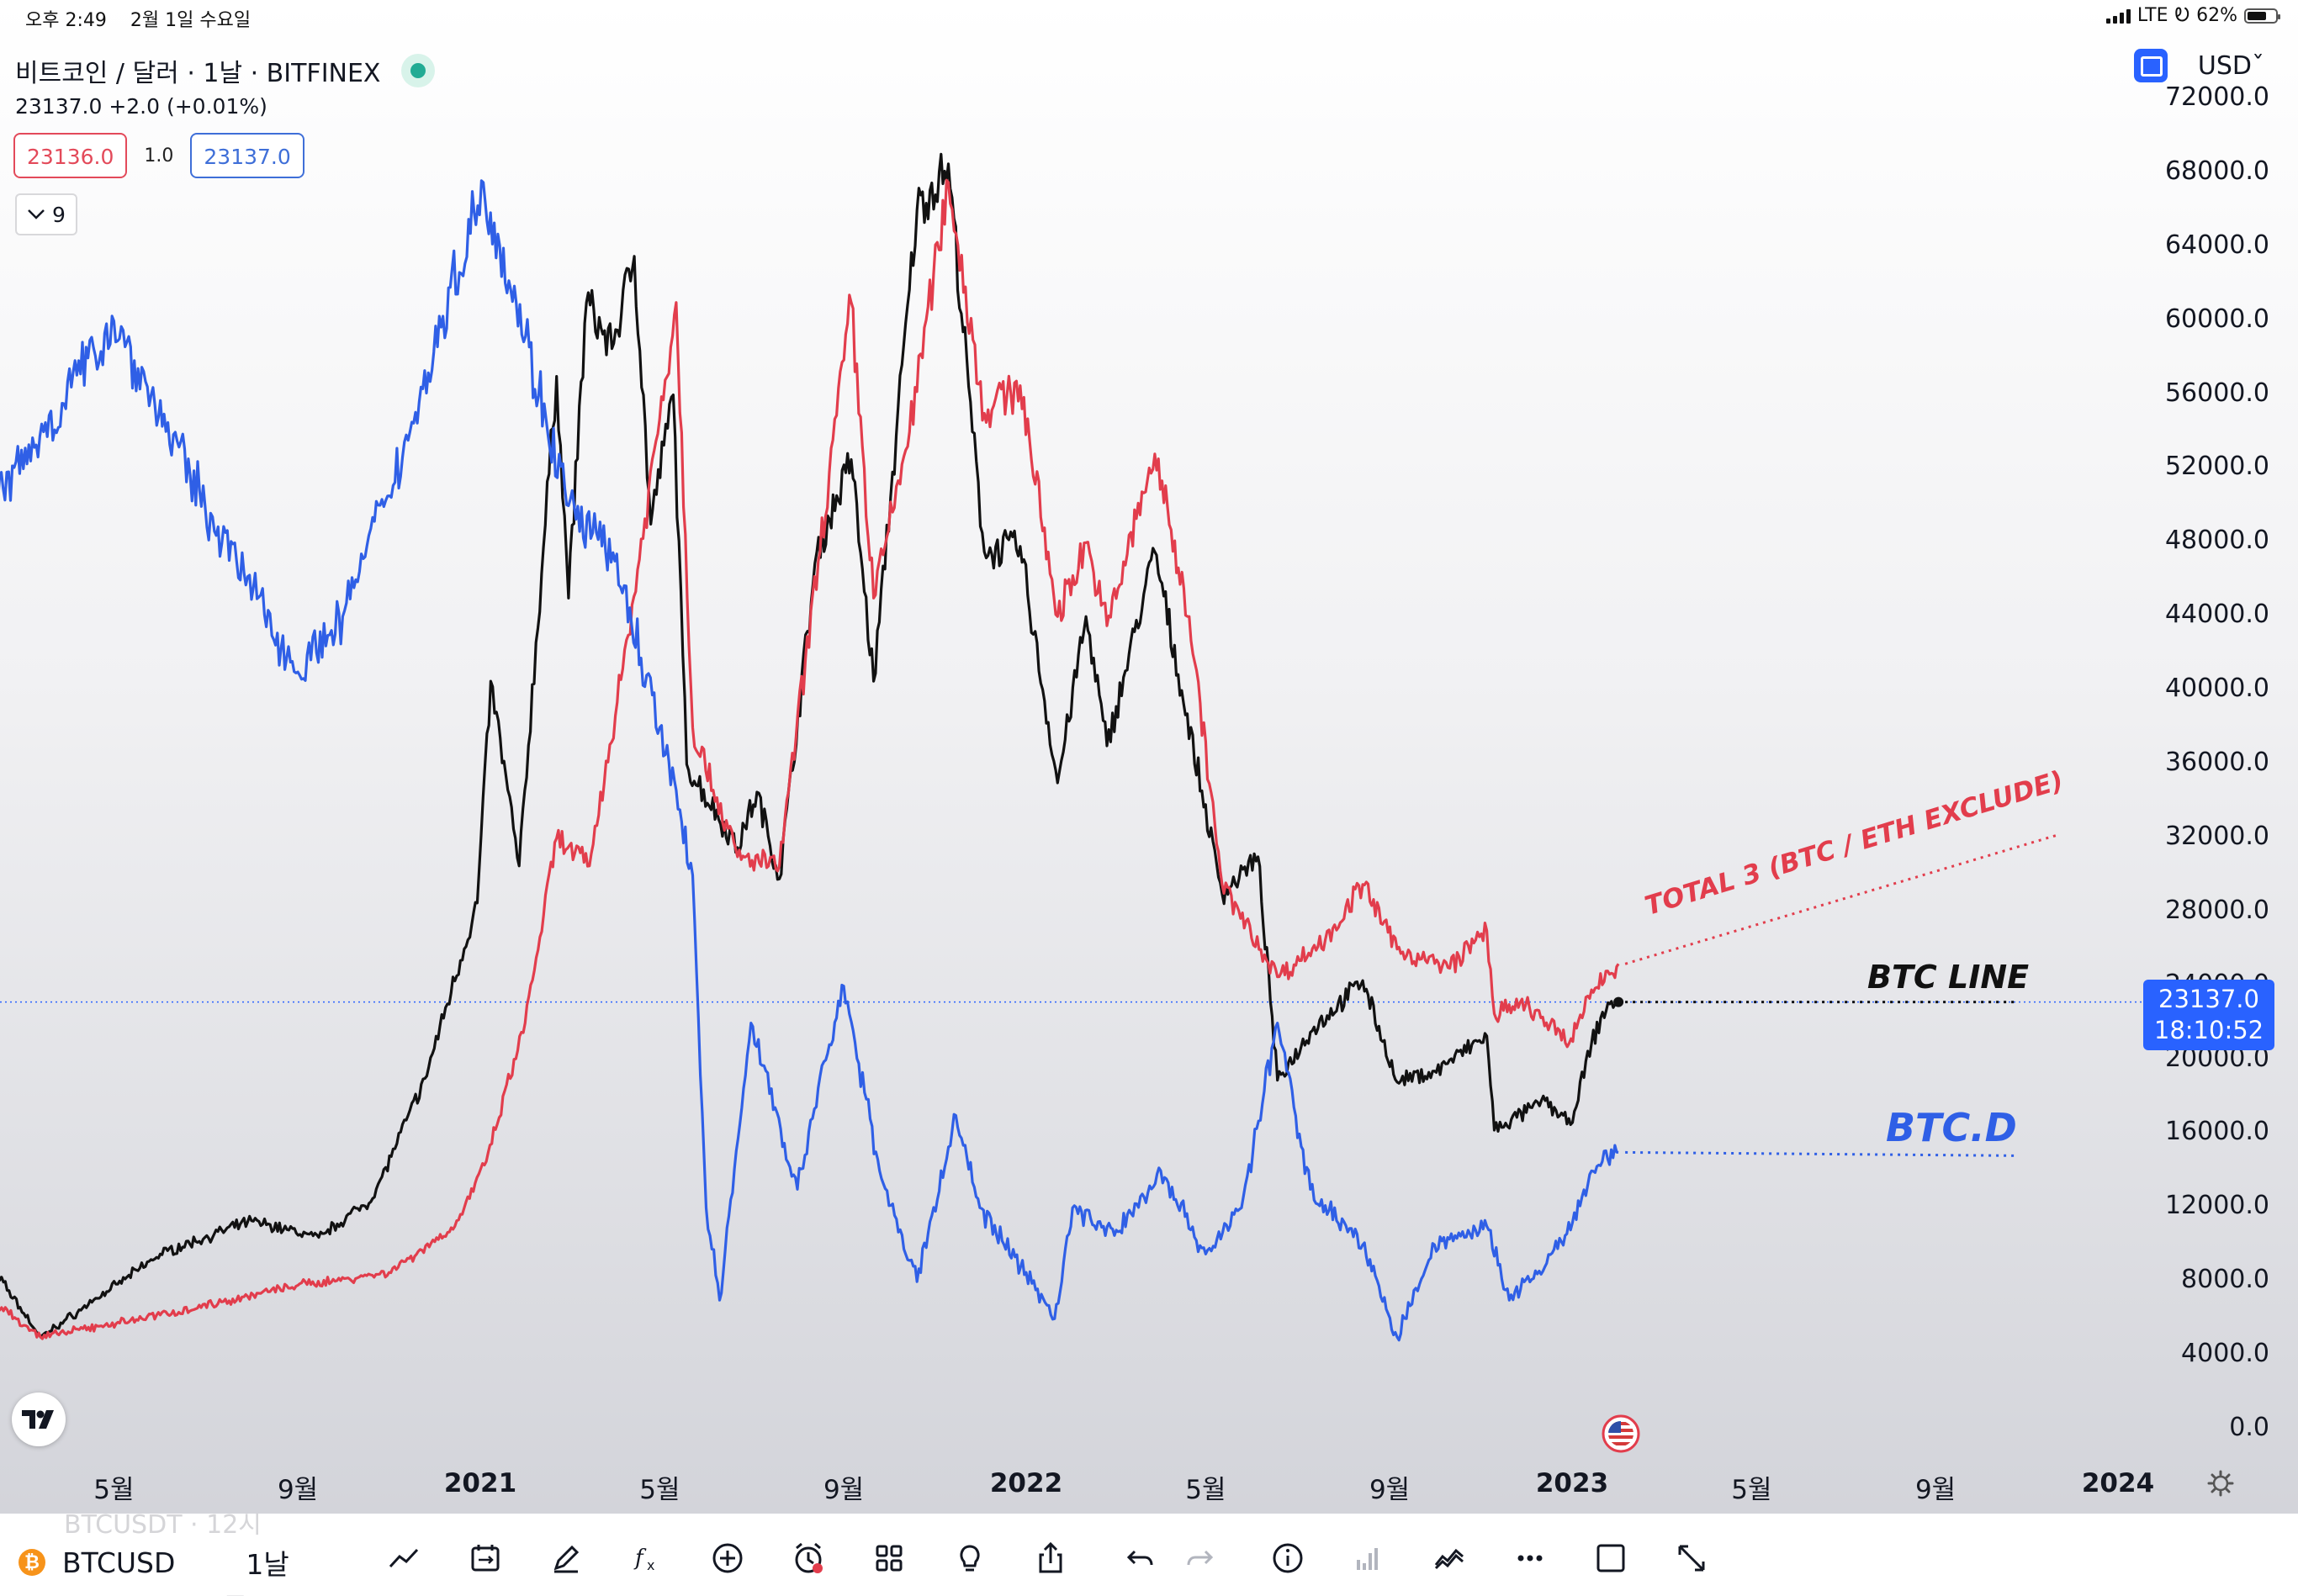  Describe the element at coordinates (2225, 1354) in the screenshot. I see `price-axis-label: 4000.0` at that location.